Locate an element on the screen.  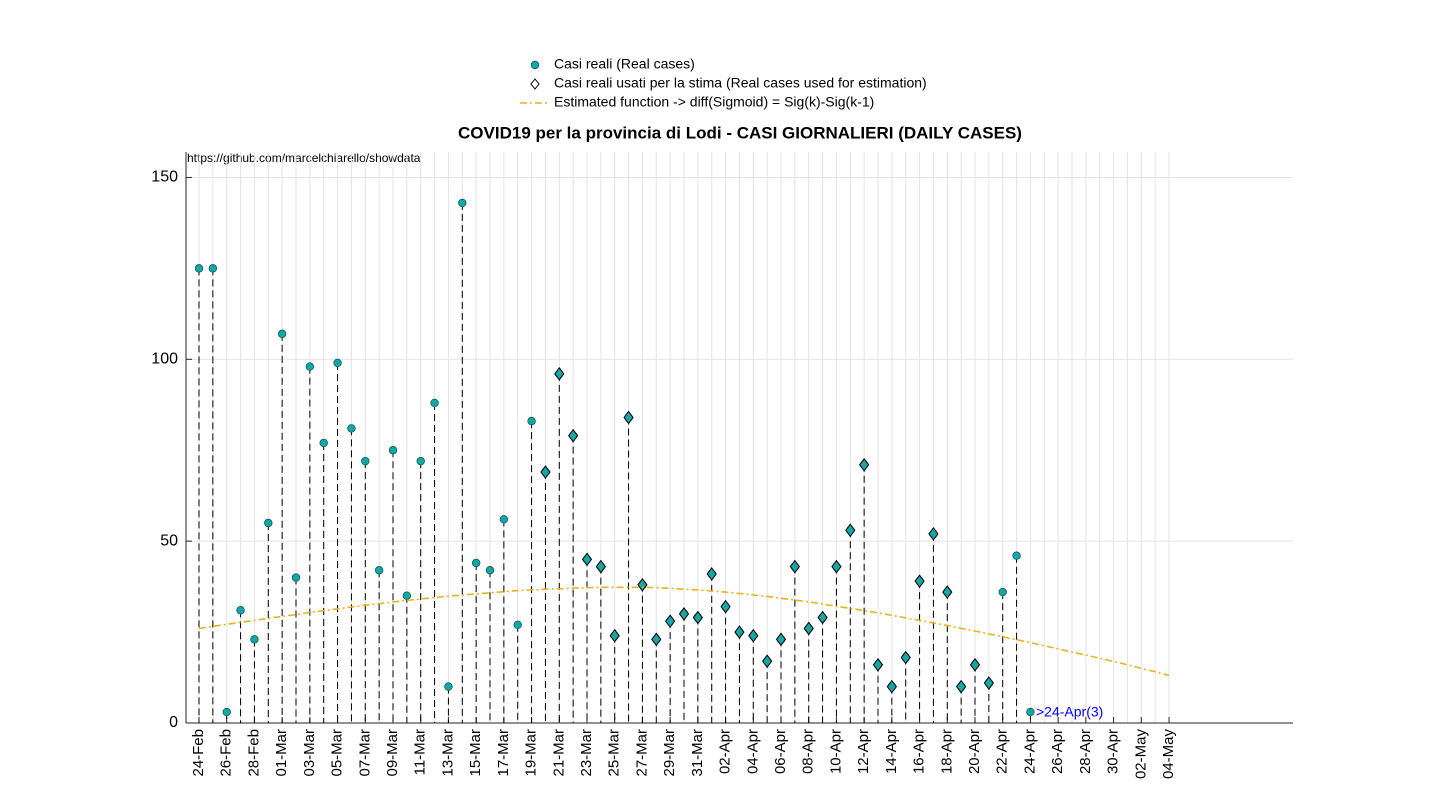
x-tick-label: 02-May is located at coordinates (1140, 754).